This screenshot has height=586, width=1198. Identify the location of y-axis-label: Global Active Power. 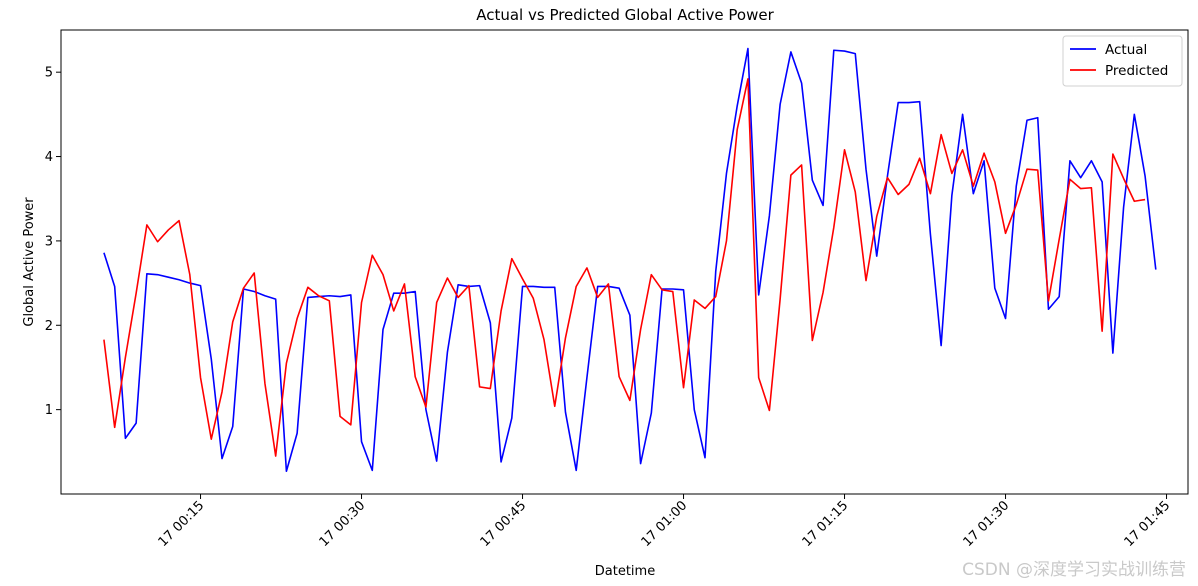
(29, 262).